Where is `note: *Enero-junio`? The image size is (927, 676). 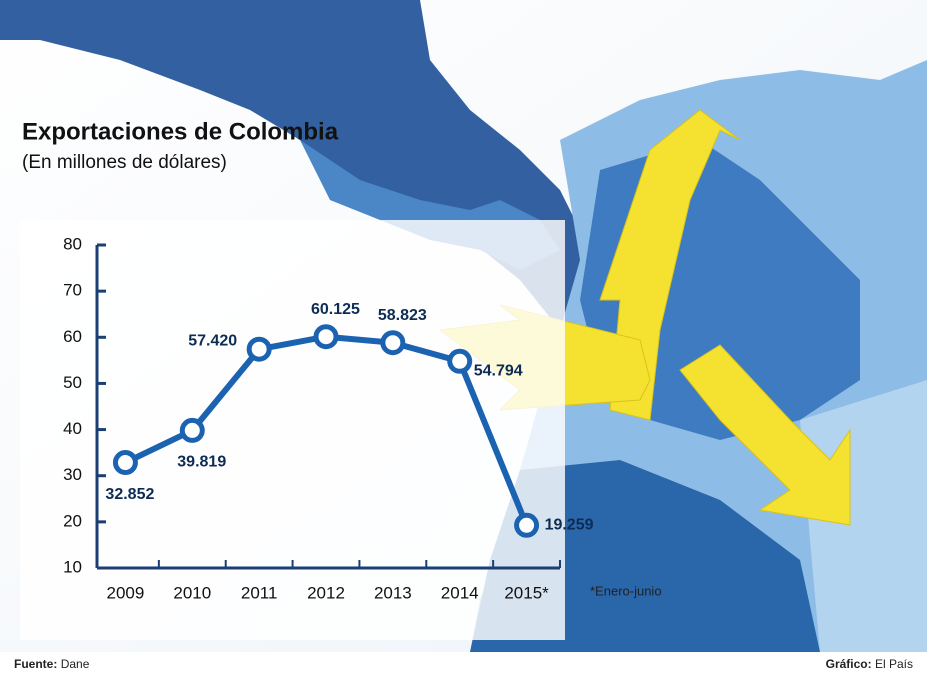 note: *Enero-junio is located at coordinates (626, 590).